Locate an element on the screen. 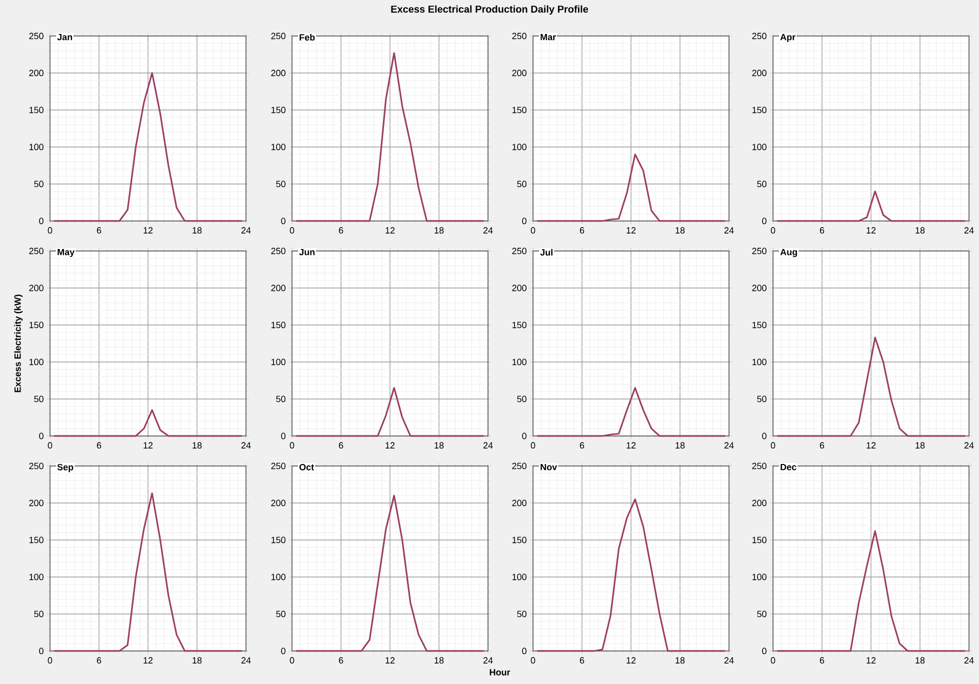 The image size is (979, 684). chart-title: Mar is located at coordinates (548, 37).